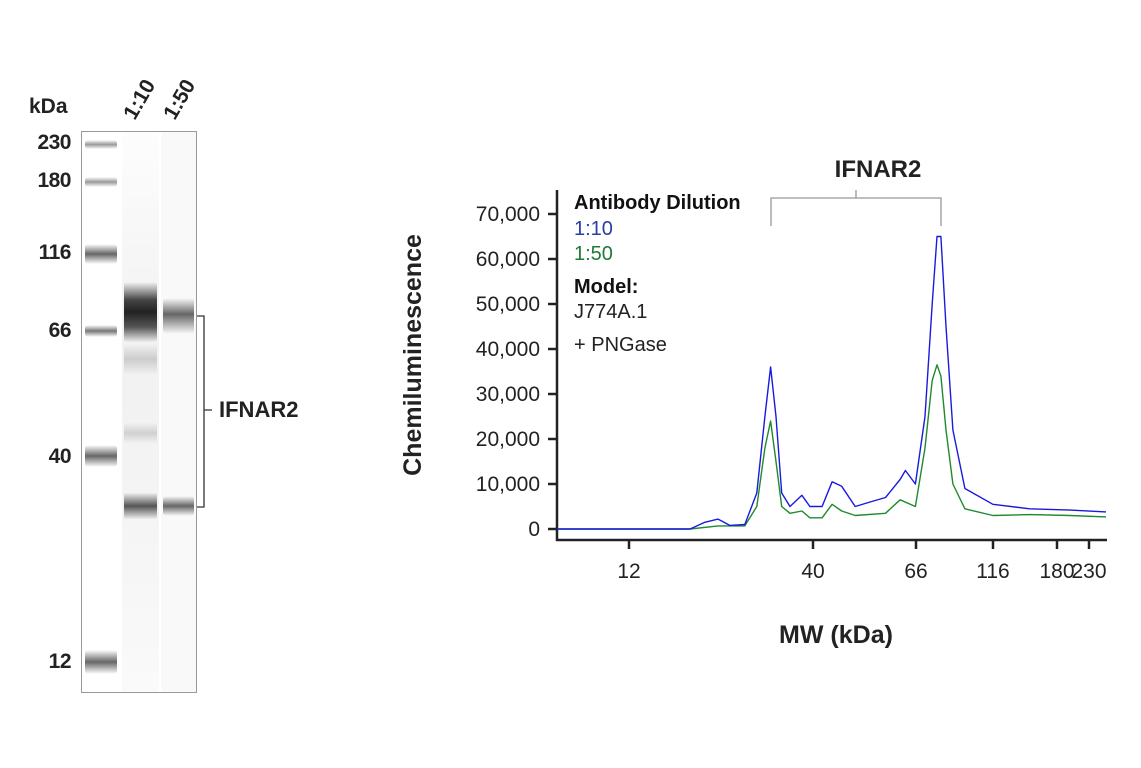 Image resolution: width=1141 pixels, height=768 pixels. I want to click on legend-entry-1-10: 1:10, so click(593, 229).